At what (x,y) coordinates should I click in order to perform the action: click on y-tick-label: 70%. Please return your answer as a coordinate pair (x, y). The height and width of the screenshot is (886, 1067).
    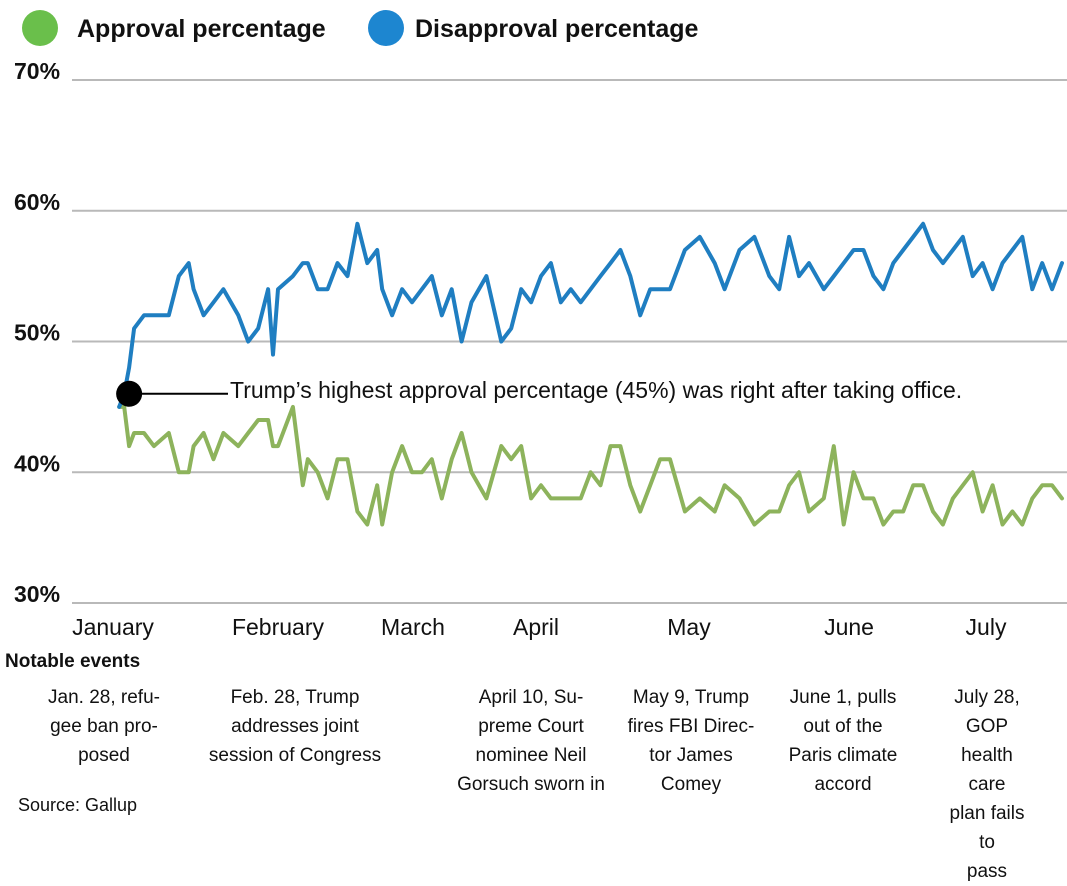
    Looking at the image, I should click on (37, 71).